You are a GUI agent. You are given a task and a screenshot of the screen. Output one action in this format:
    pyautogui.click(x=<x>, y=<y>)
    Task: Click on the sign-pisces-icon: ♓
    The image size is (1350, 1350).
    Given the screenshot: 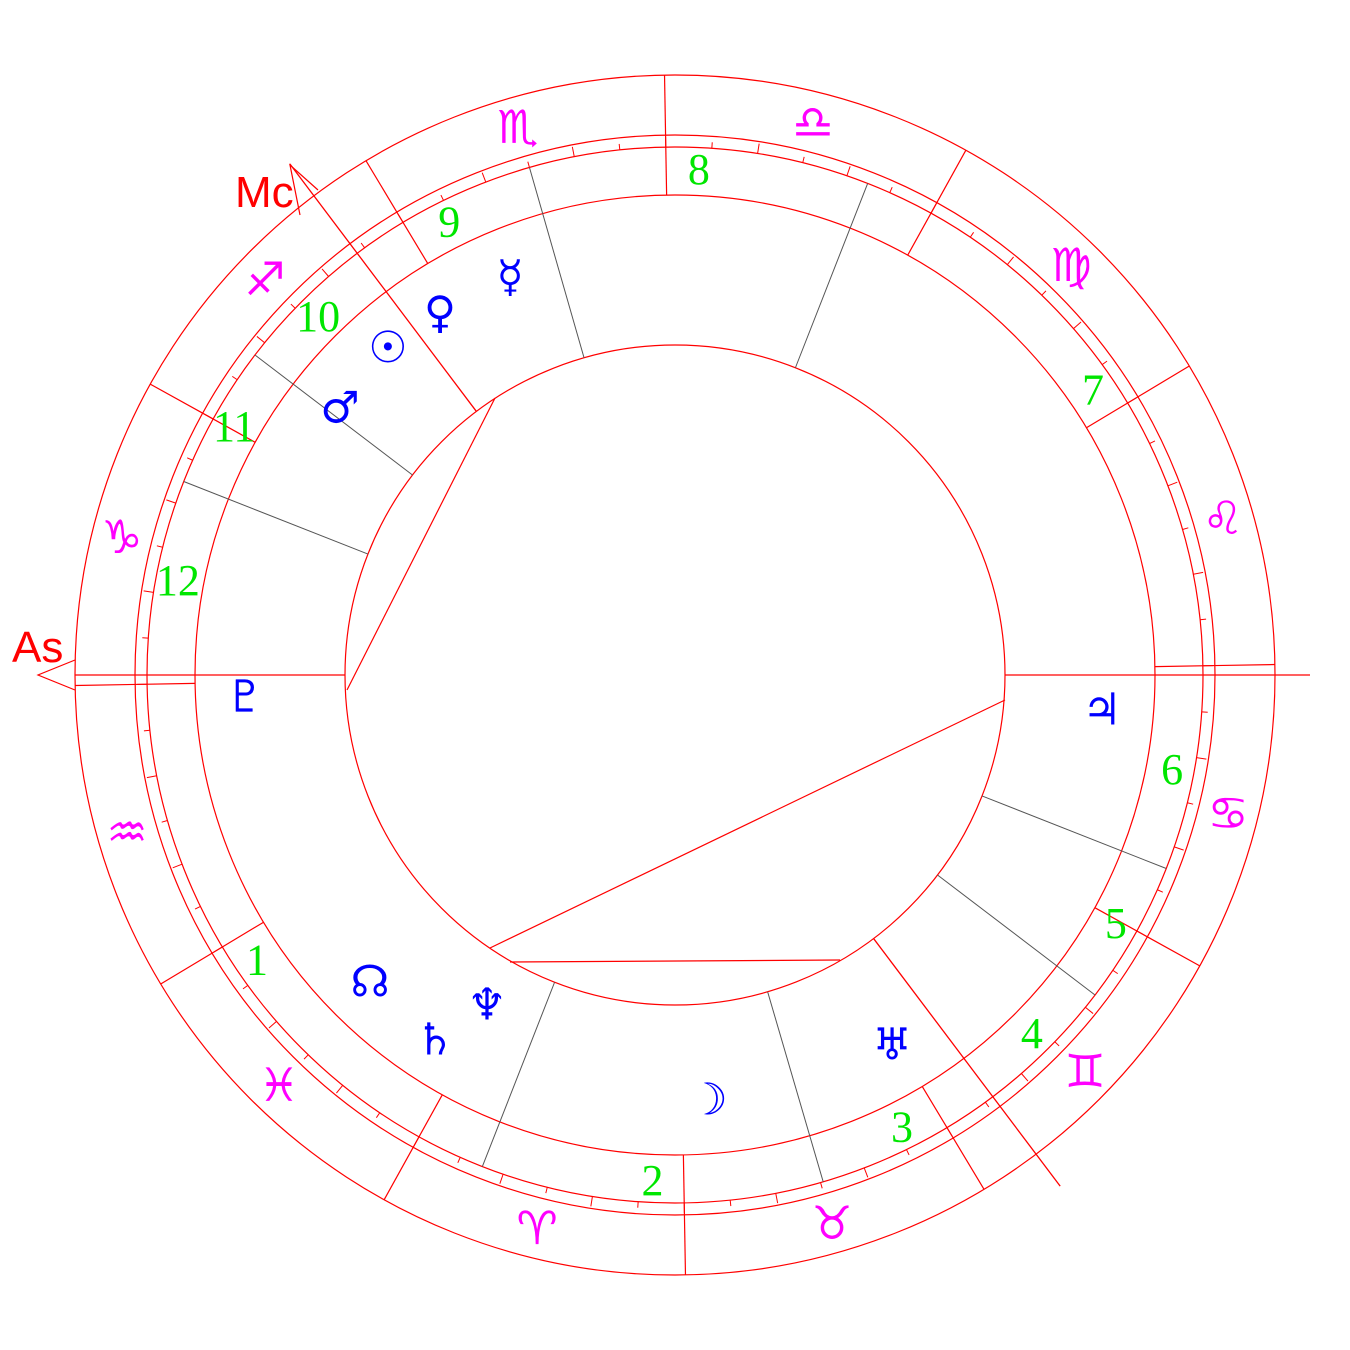 What is the action you would take?
    pyautogui.click(x=278, y=1085)
    